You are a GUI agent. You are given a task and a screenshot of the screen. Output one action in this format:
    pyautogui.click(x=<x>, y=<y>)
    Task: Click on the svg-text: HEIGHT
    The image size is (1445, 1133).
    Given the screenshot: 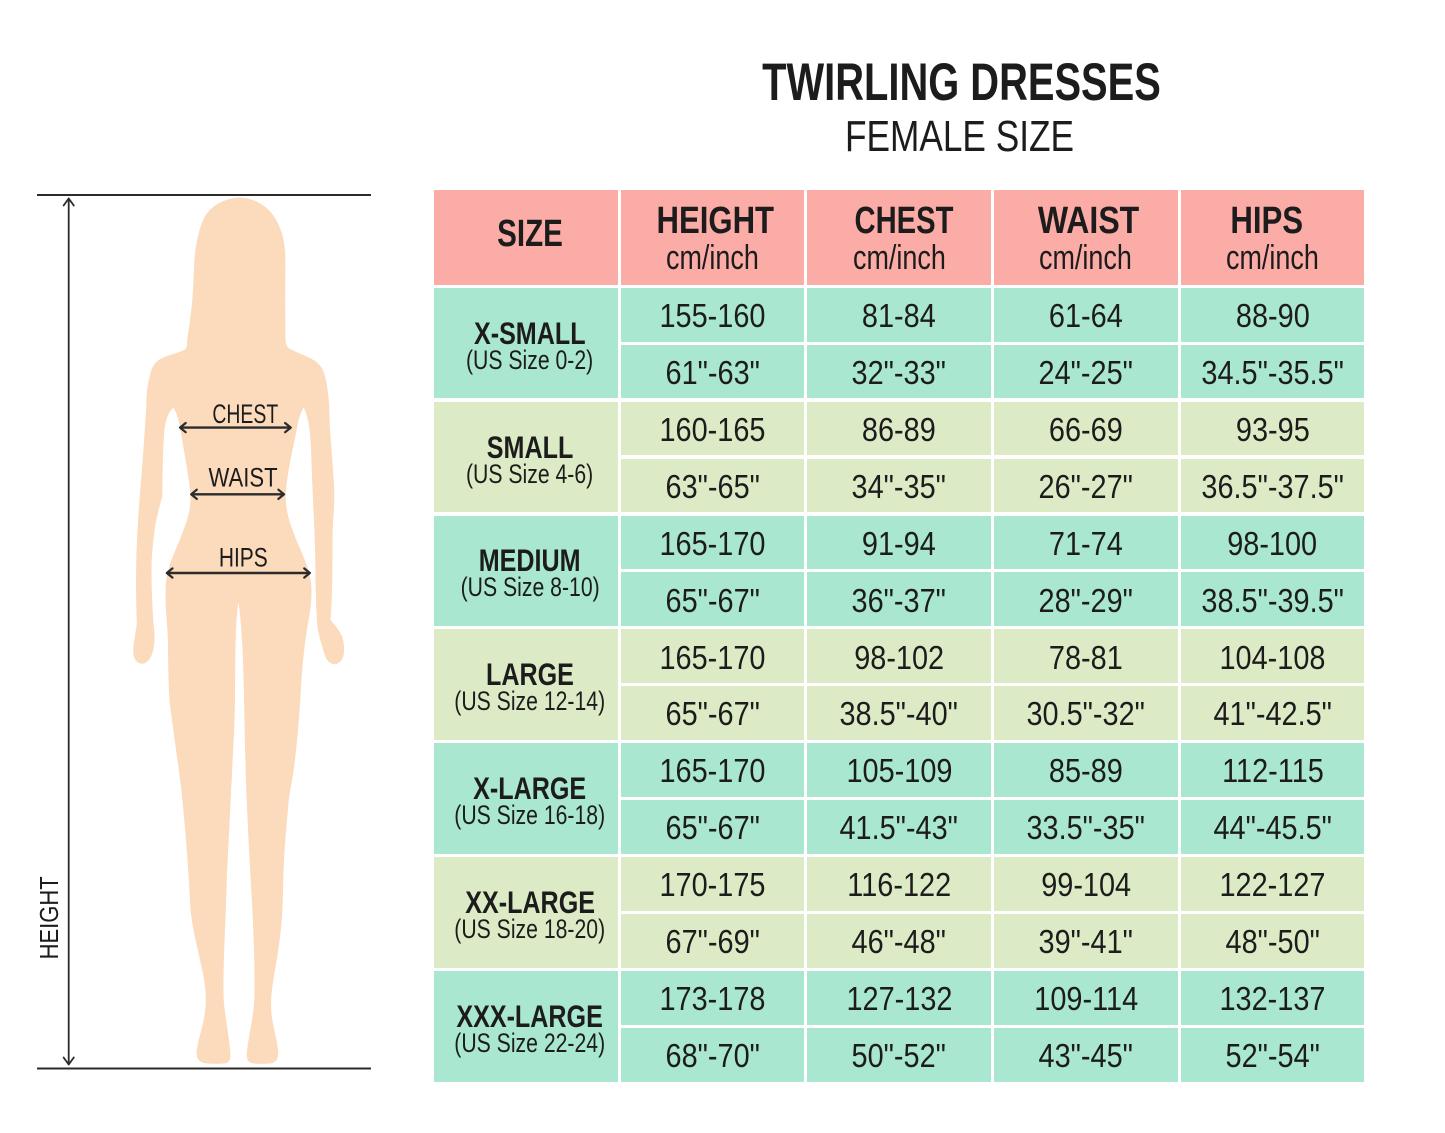 What is the action you would take?
    pyautogui.click(x=50, y=917)
    